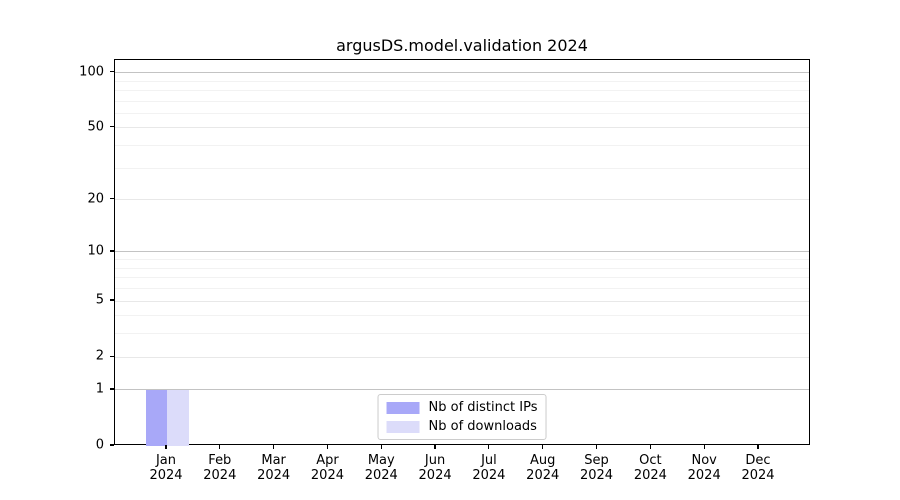 The width and height of the screenshot is (900, 500). I want to click on chart-title: argusDS.model.validation 2024, so click(462, 45).